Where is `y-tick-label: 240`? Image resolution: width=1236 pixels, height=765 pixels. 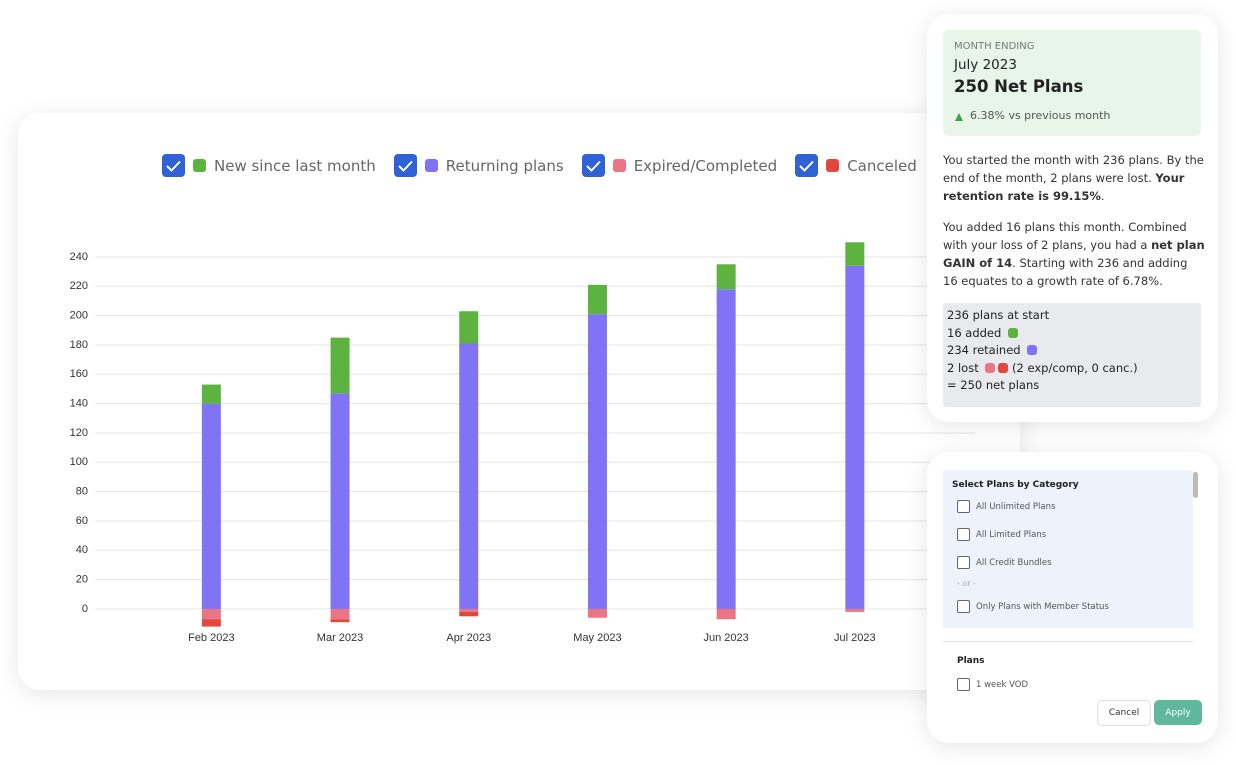
y-tick-label: 240 is located at coordinates (79, 257).